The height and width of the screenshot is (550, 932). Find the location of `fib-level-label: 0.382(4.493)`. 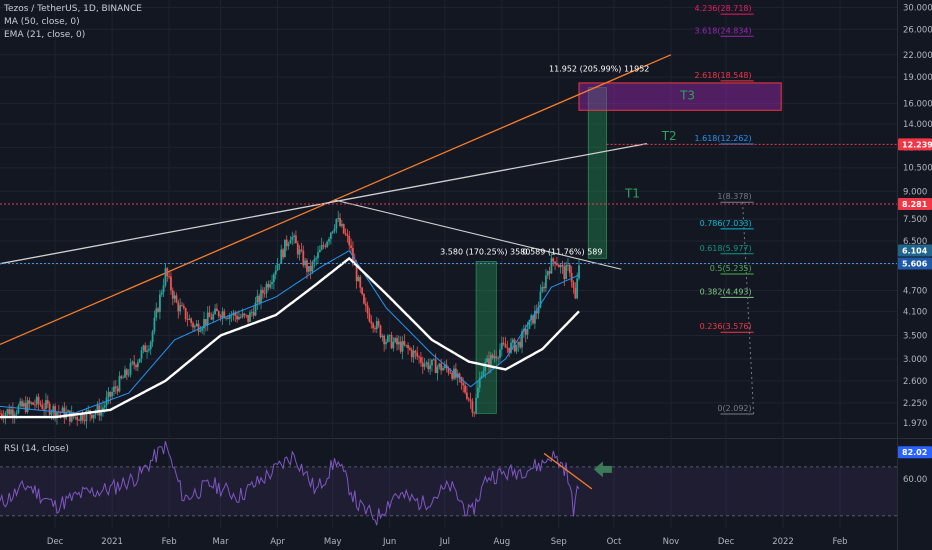

fib-level-label: 0.382(4.493) is located at coordinates (726, 291).